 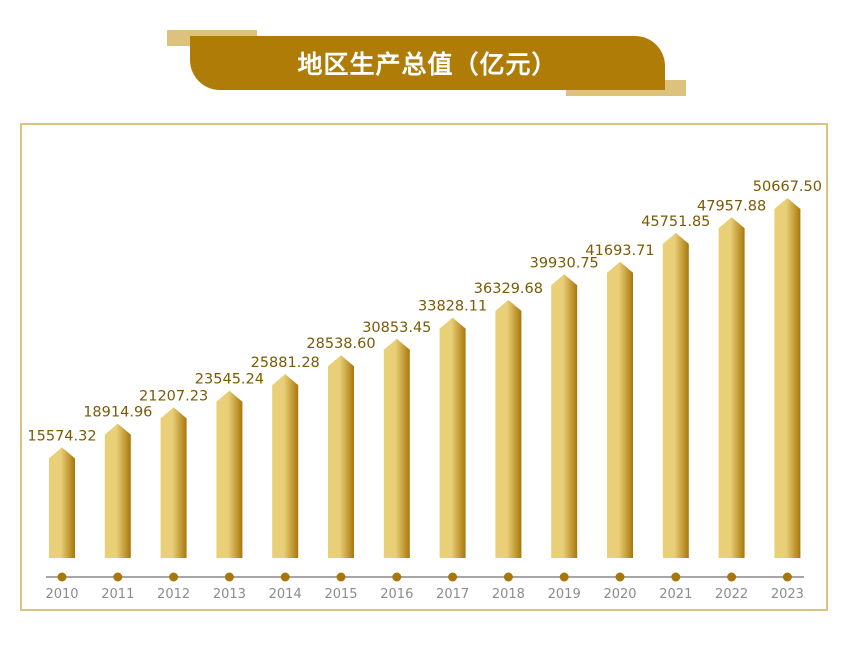 What do you see at coordinates (675, 594) in the screenshot?
I see `x-tick-label: 2021` at bounding box center [675, 594].